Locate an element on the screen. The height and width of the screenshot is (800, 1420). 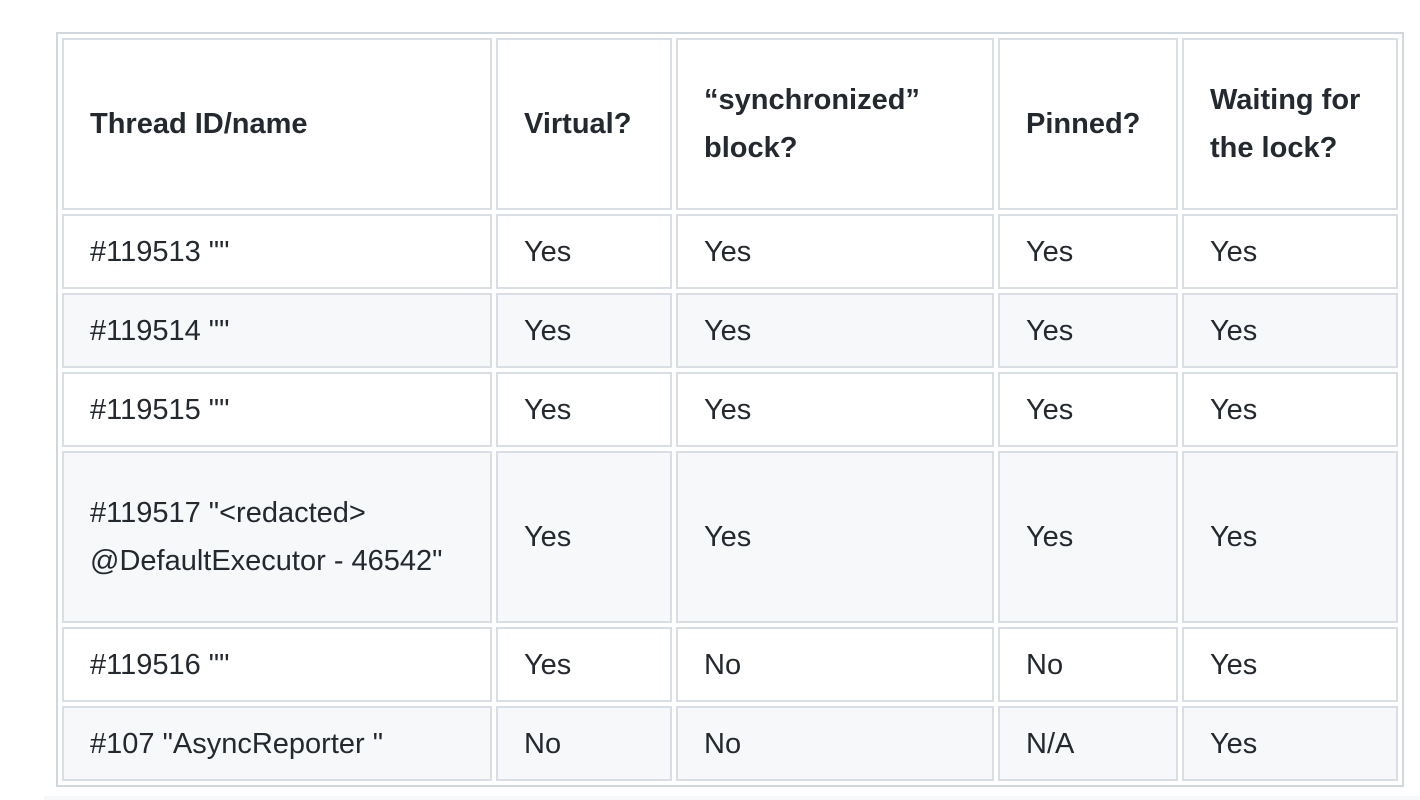
table-row: #119516 "" Yes No No Yes is located at coordinates (730, 664).